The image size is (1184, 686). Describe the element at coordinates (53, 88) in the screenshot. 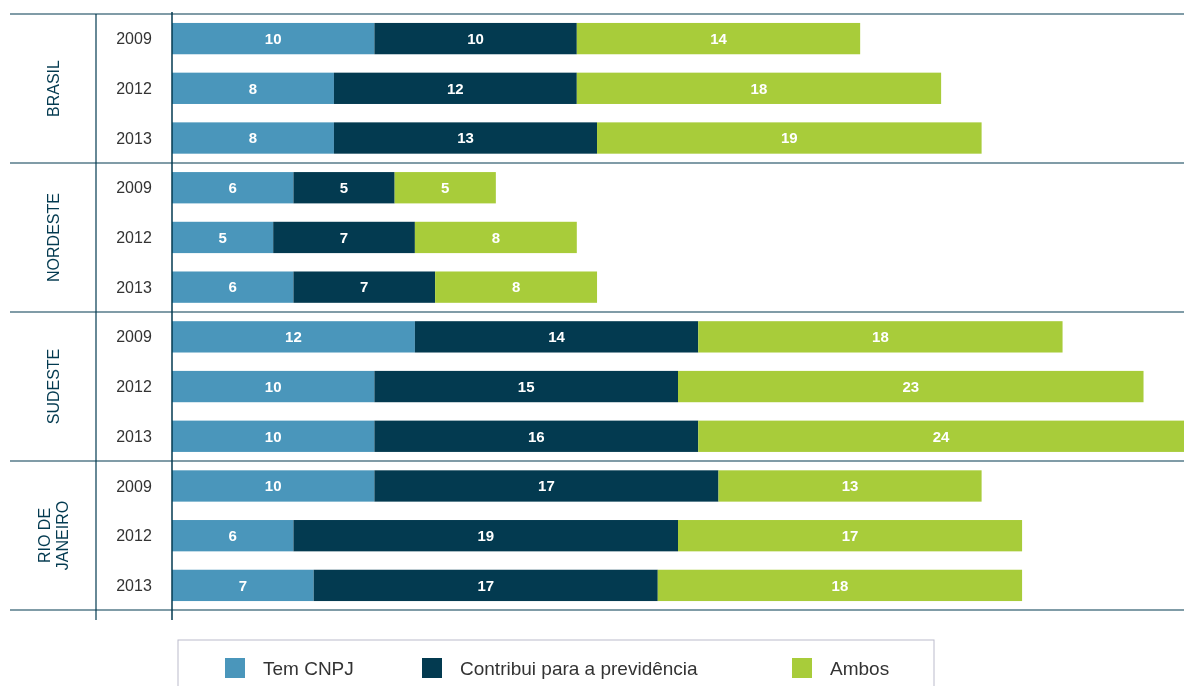

I see `text: BRASIL` at that location.